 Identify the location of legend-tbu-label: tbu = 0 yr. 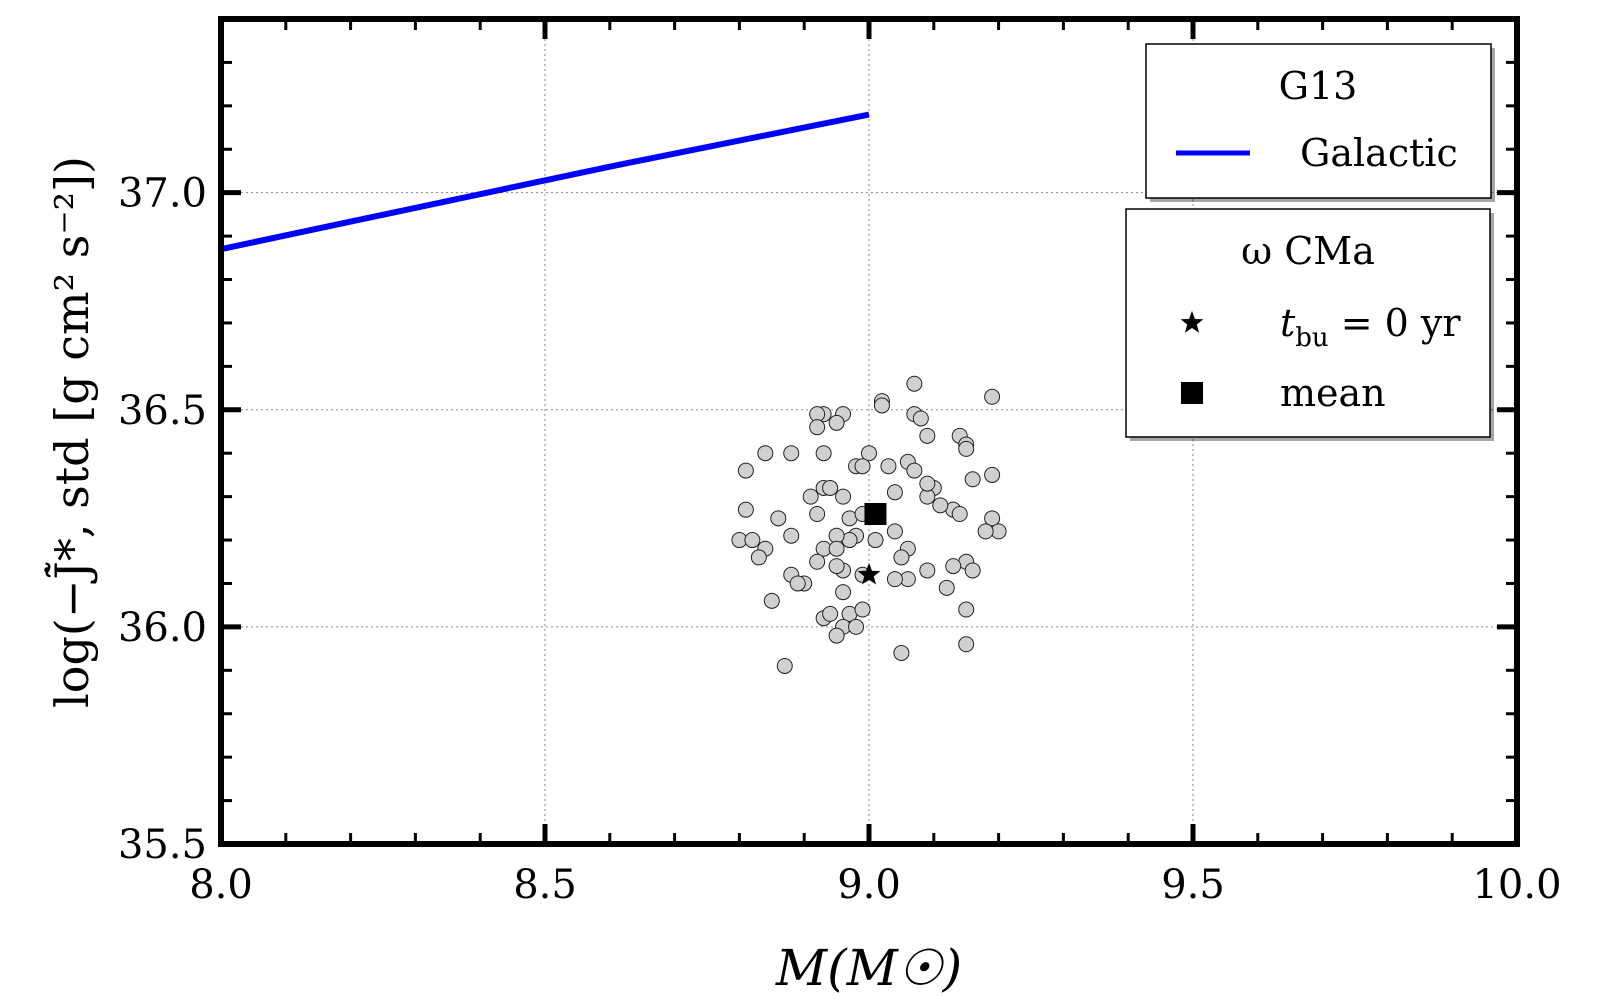
(1370, 327).